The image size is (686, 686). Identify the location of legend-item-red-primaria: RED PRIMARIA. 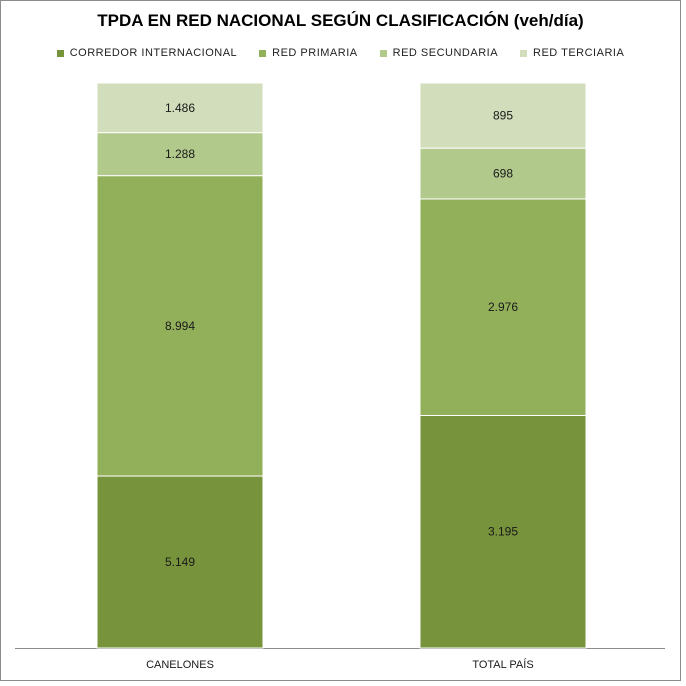
(308, 53).